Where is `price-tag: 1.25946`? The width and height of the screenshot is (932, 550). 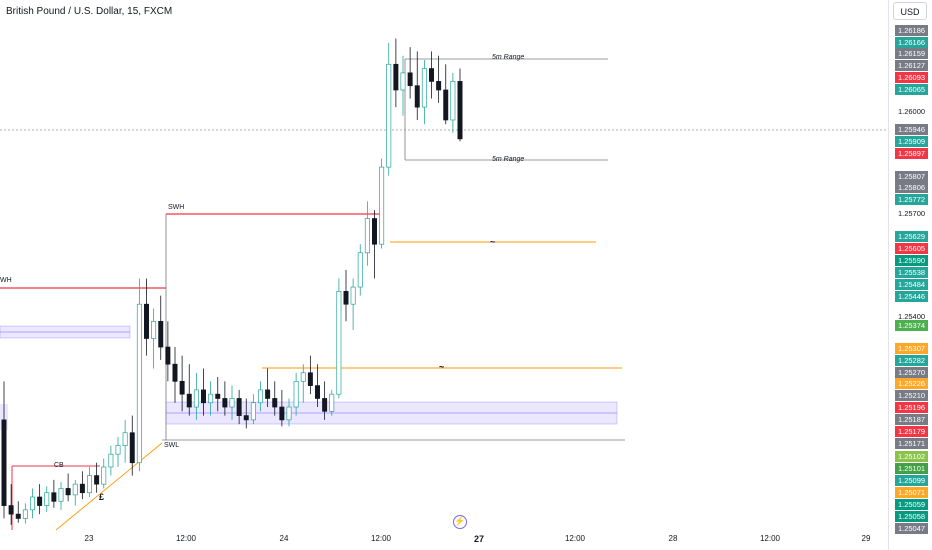 price-tag: 1.25946 is located at coordinates (911, 129).